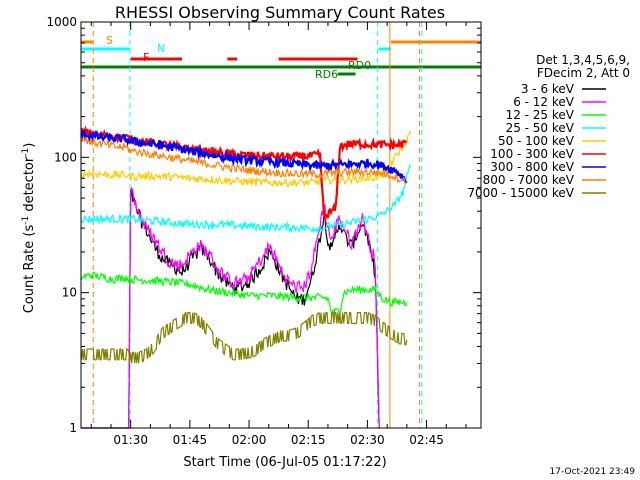 The width and height of the screenshot is (640, 480). Describe the element at coordinates (548, 89) in the screenshot. I see `legend-entry-label: 3 - 6 keV` at that location.